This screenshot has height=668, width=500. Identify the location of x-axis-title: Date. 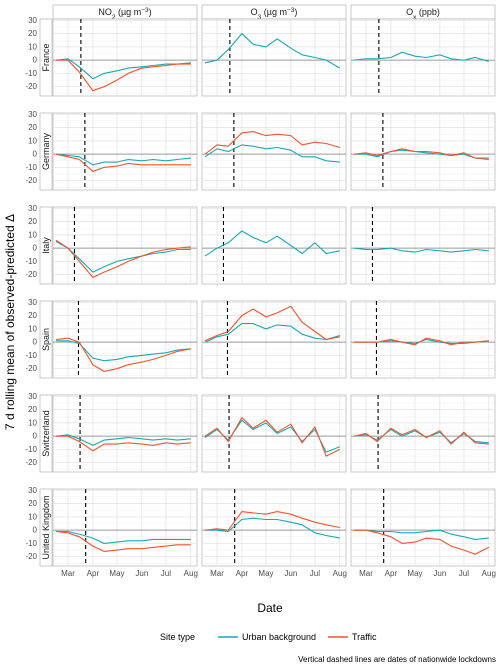
(270, 608).